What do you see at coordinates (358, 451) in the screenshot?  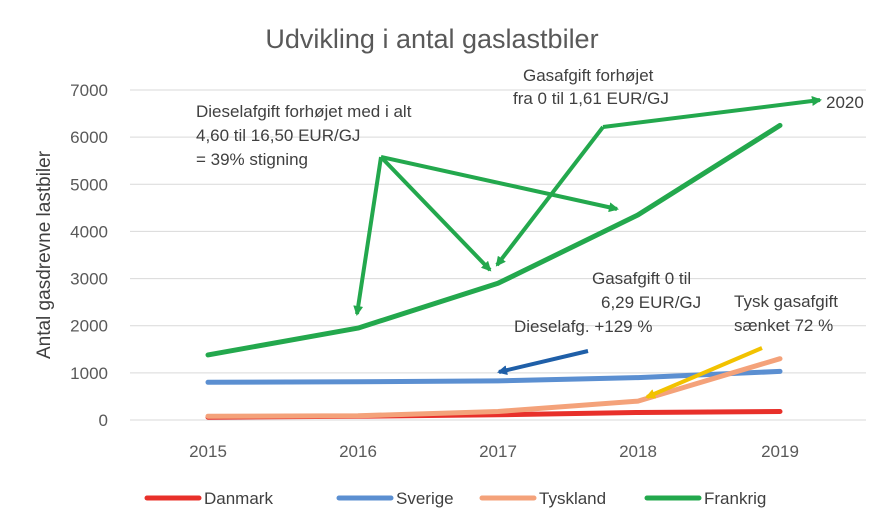 I see `x-tick-label: 2016` at bounding box center [358, 451].